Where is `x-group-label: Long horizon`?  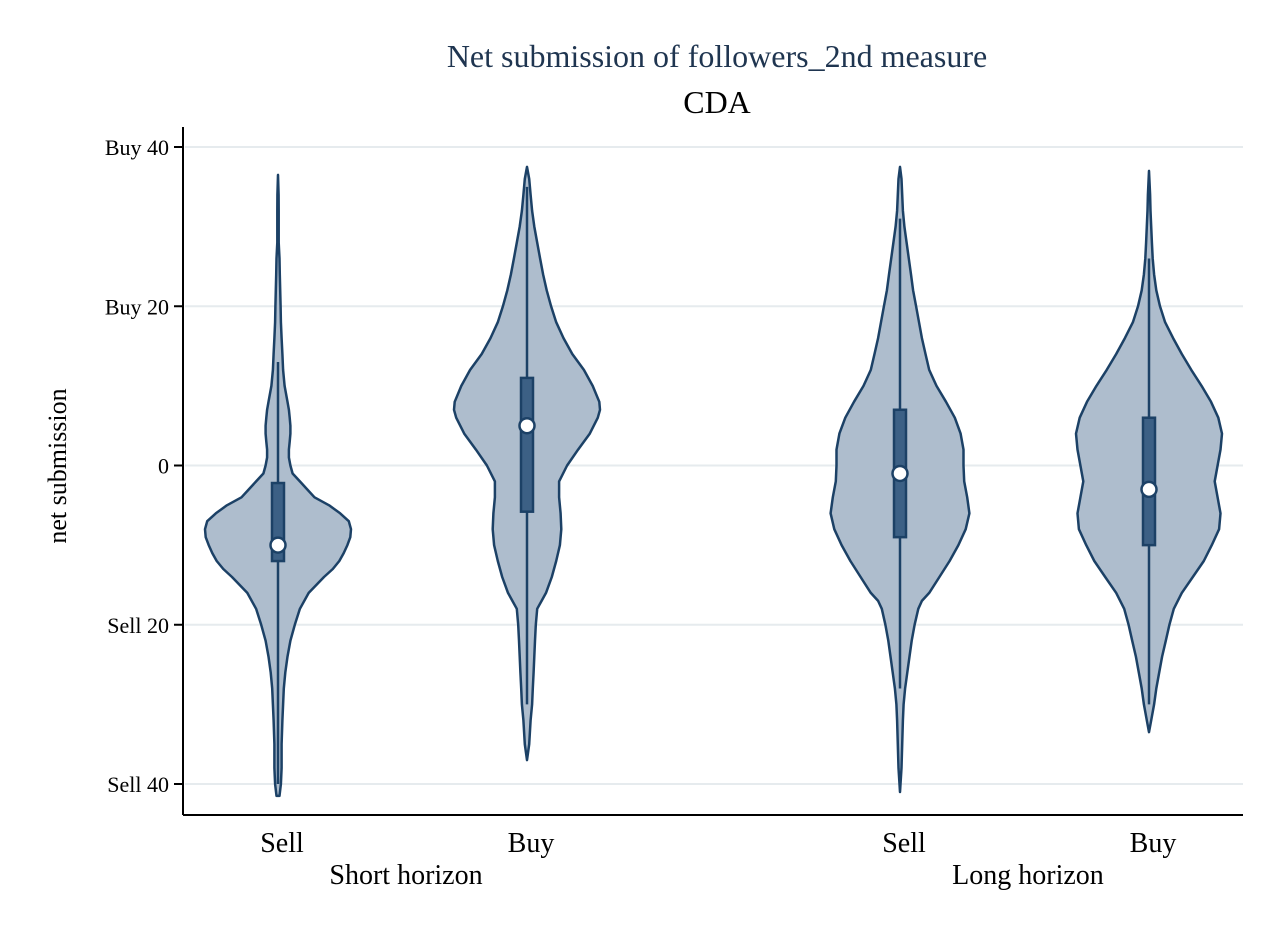
x-group-label: Long horizon is located at coordinates (1028, 875).